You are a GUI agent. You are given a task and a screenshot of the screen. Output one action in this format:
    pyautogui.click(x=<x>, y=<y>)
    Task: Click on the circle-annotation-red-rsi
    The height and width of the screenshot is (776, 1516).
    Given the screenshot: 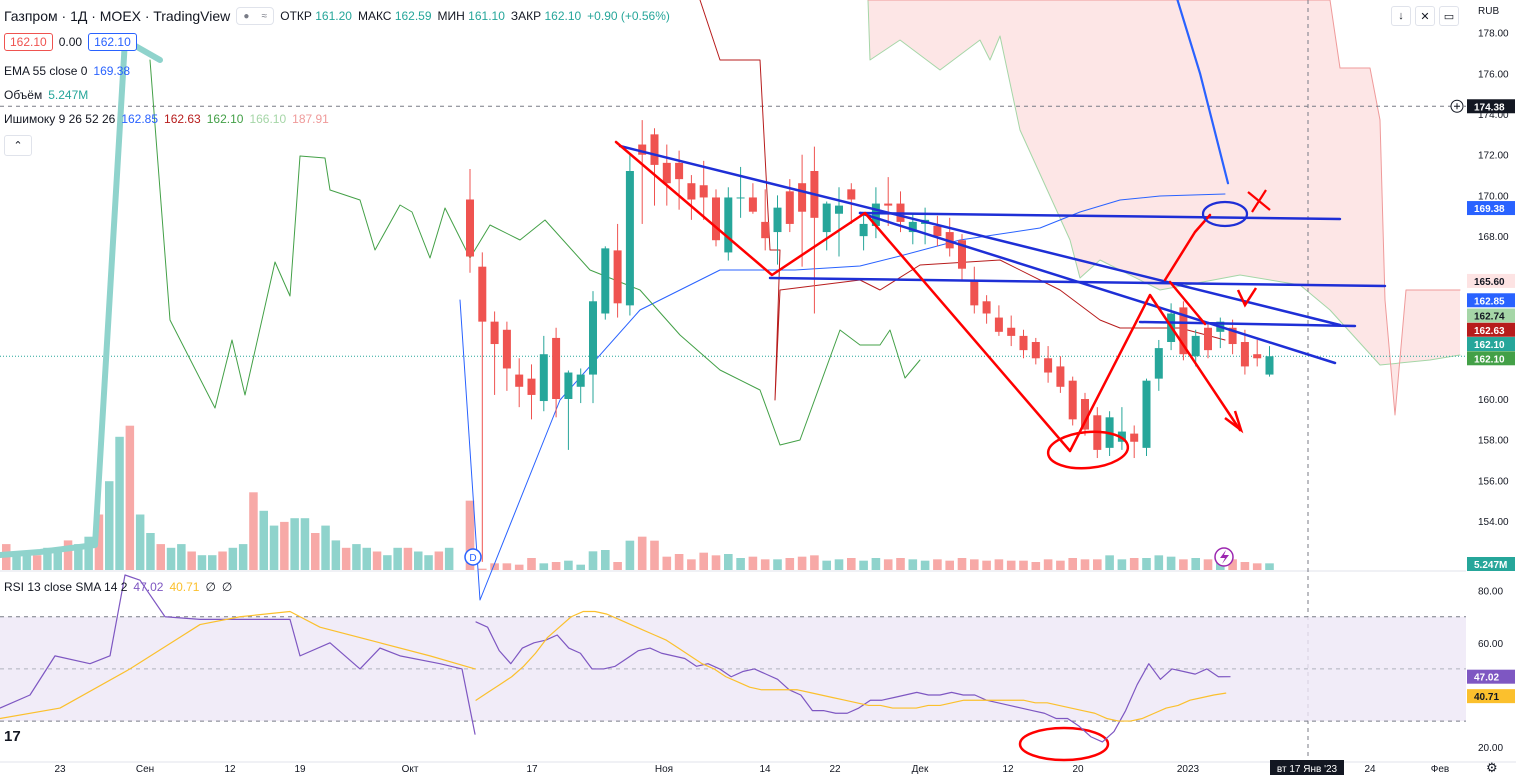 What is the action you would take?
    pyautogui.click(x=1064, y=744)
    